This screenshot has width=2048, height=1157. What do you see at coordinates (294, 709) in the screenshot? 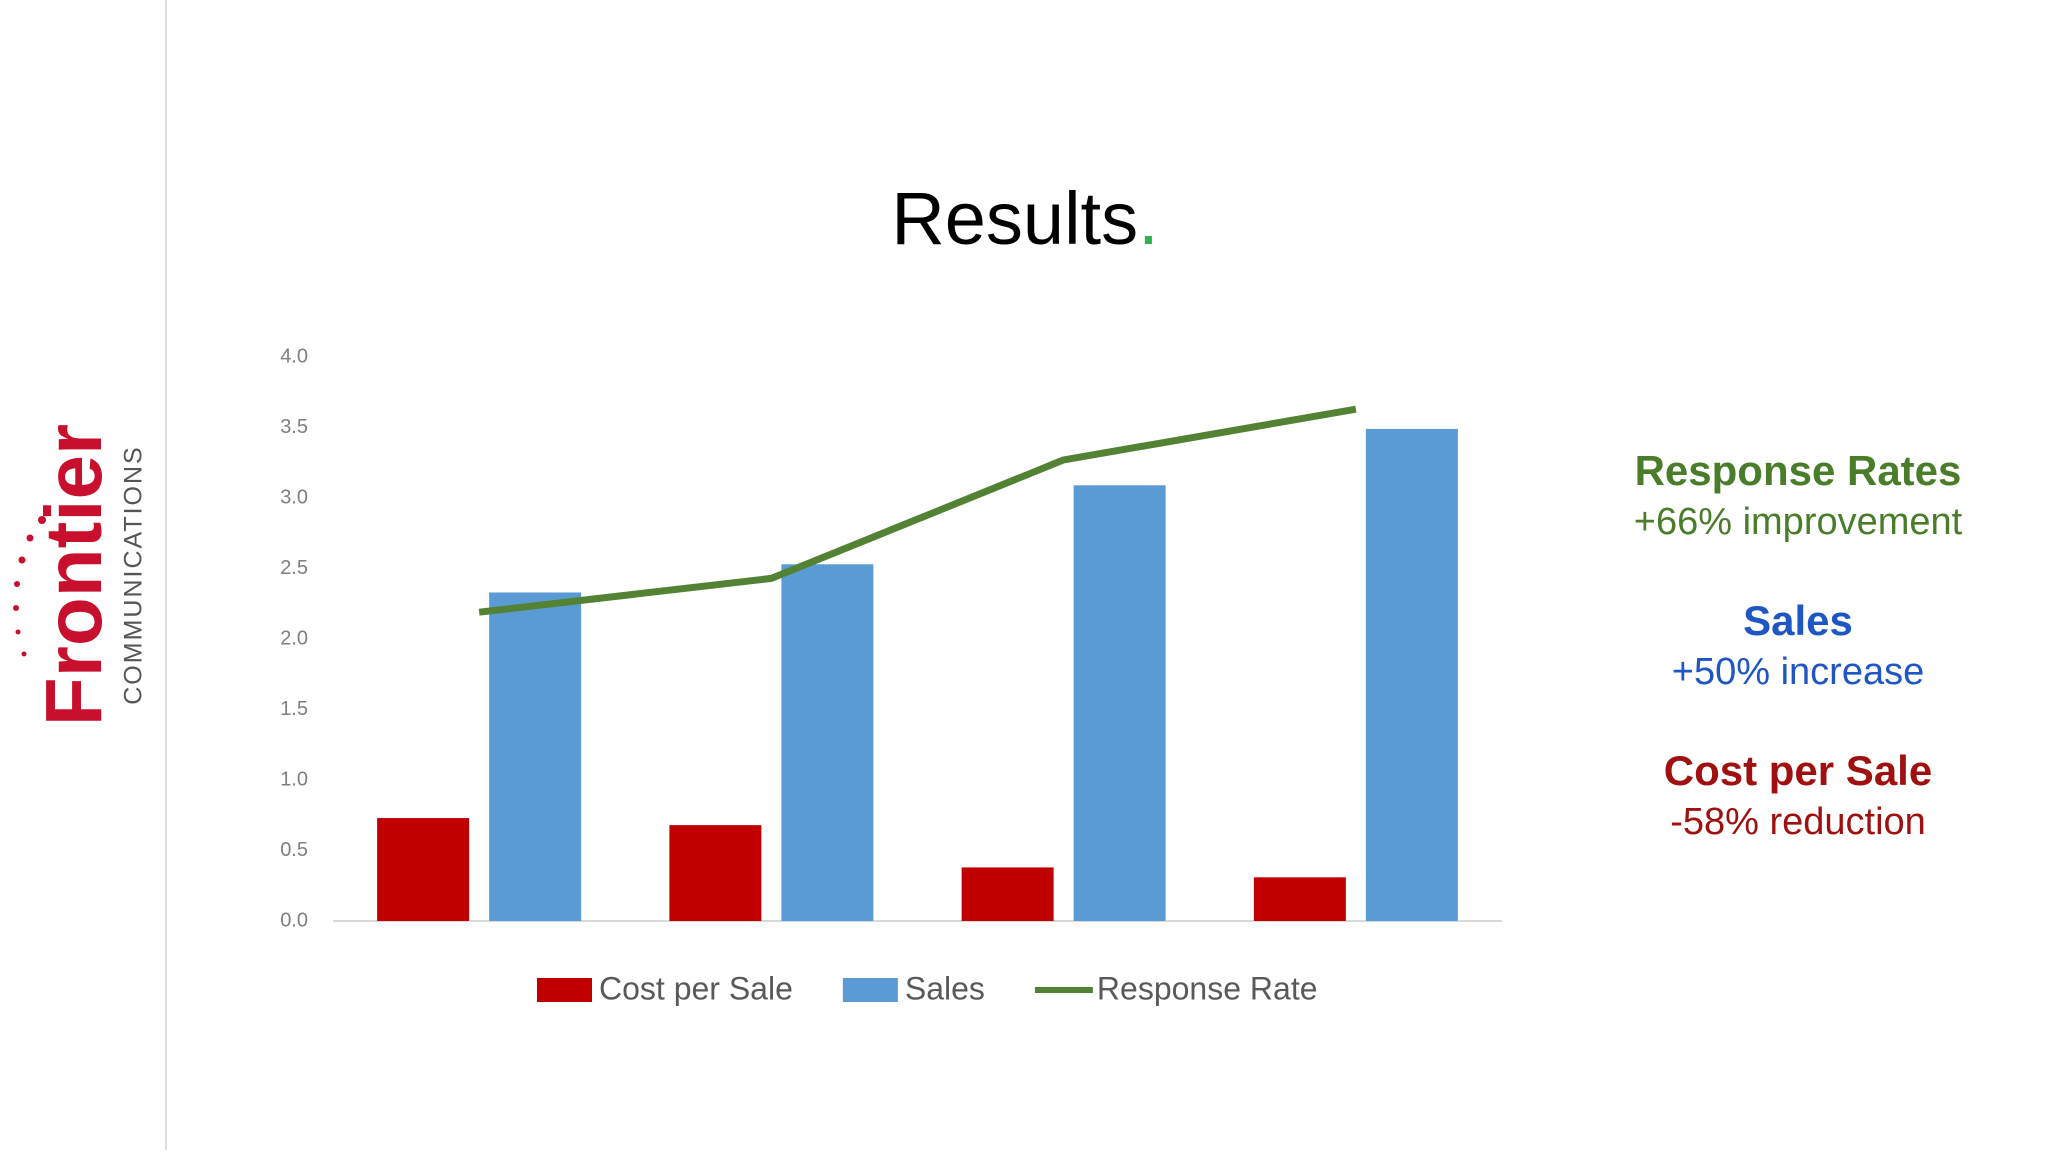
I see `y-tick-label: 1.5` at bounding box center [294, 709].